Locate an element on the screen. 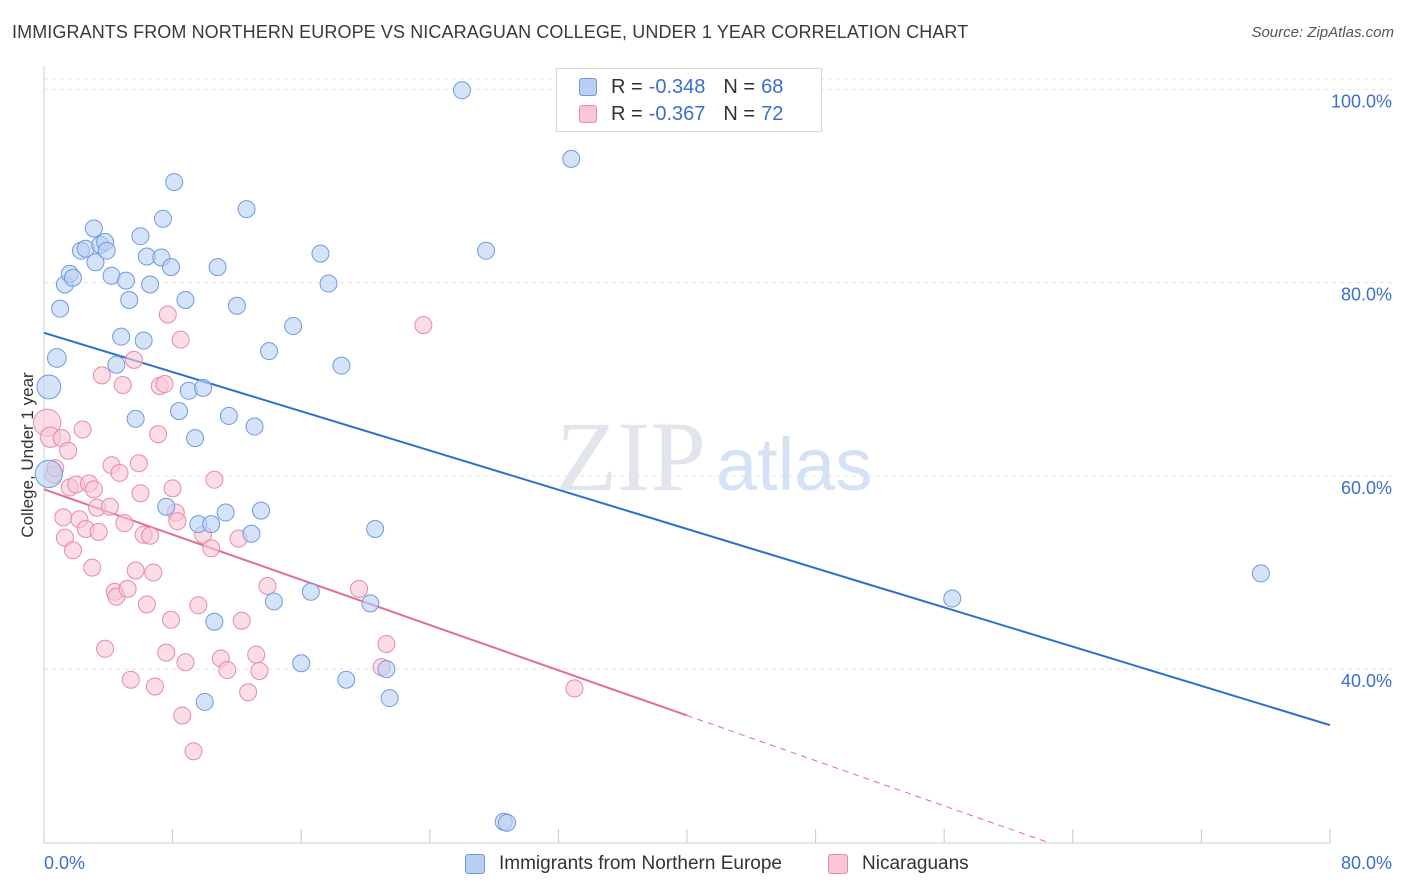 This screenshot has height=892, width=1406. legend-n-value: 72 is located at coordinates (772, 113).